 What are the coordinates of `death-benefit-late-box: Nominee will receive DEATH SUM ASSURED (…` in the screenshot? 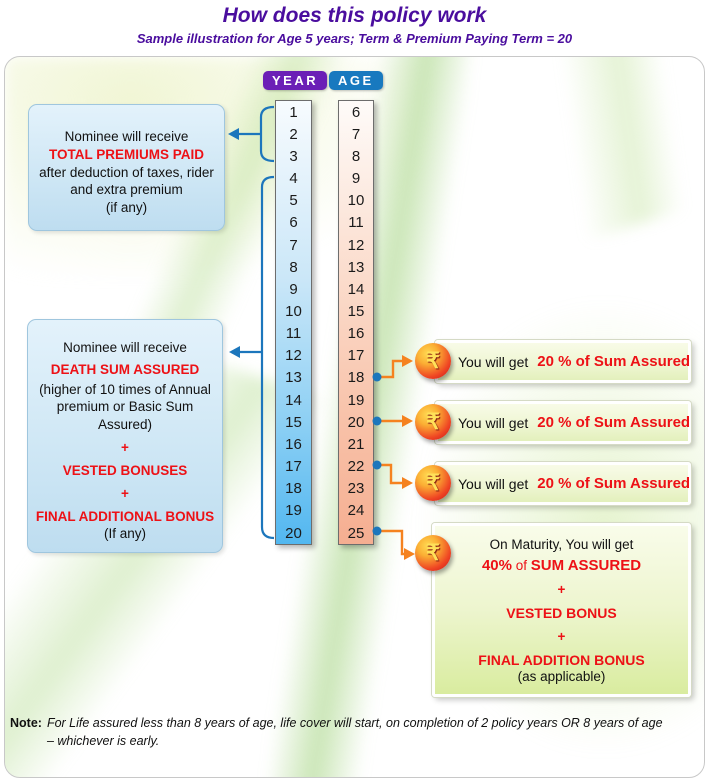 It's located at (125, 436).